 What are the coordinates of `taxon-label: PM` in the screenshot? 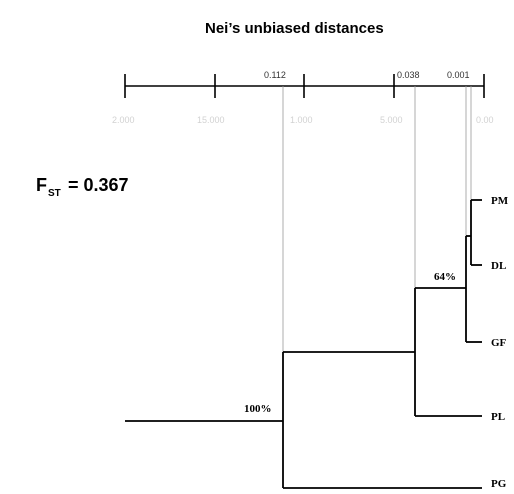 It's located at (500, 201).